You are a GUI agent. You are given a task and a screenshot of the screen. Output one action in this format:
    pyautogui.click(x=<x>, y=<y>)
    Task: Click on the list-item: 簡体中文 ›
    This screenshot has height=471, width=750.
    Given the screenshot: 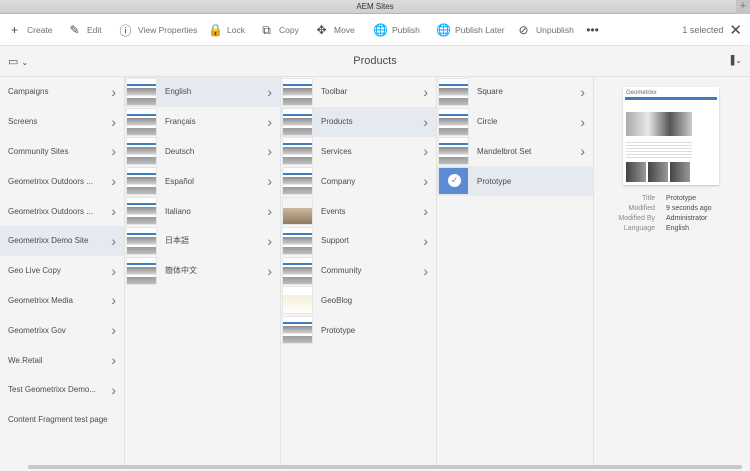 What is the action you would take?
    pyautogui.click(x=202, y=271)
    